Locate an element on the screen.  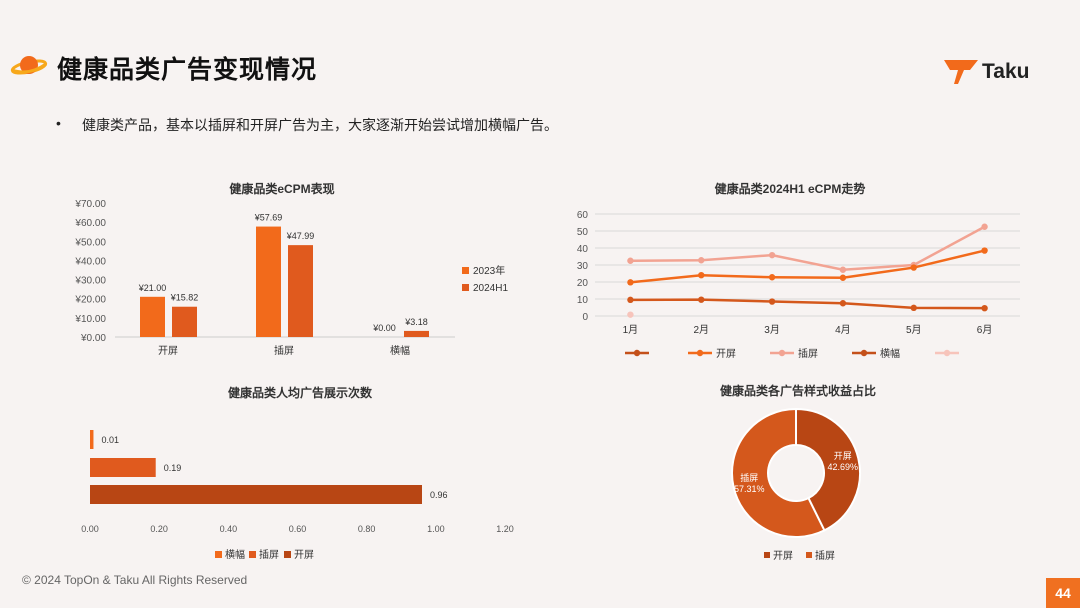
x-tick-label: 开屏 is located at coordinates (168, 351).